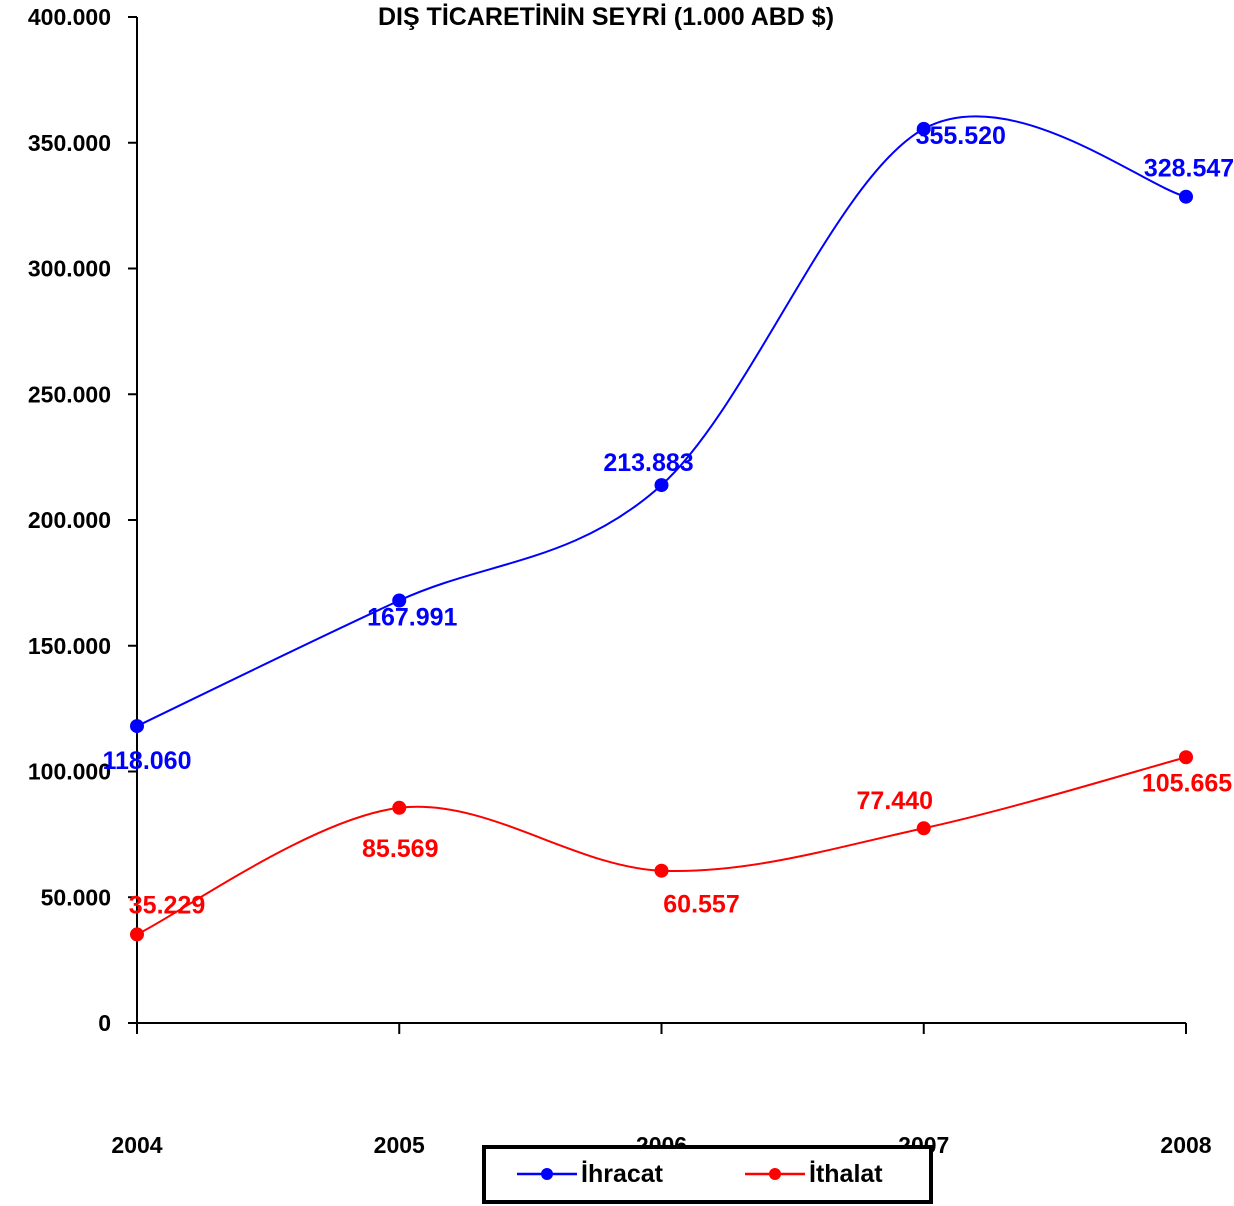  What do you see at coordinates (69, 17) in the screenshot?
I see `y-tick-label: 400.000` at bounding box center [69, 17].